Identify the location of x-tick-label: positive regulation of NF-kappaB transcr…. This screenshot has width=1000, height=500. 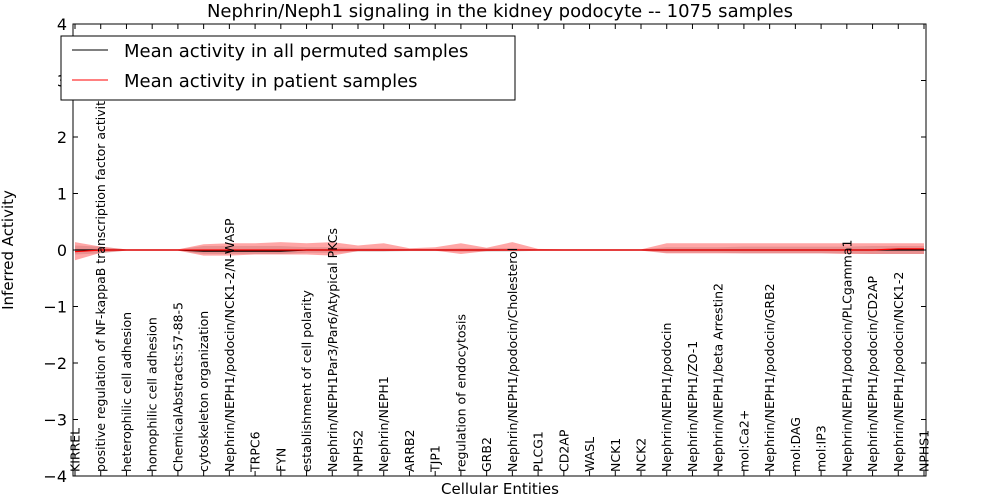
(100, 282).